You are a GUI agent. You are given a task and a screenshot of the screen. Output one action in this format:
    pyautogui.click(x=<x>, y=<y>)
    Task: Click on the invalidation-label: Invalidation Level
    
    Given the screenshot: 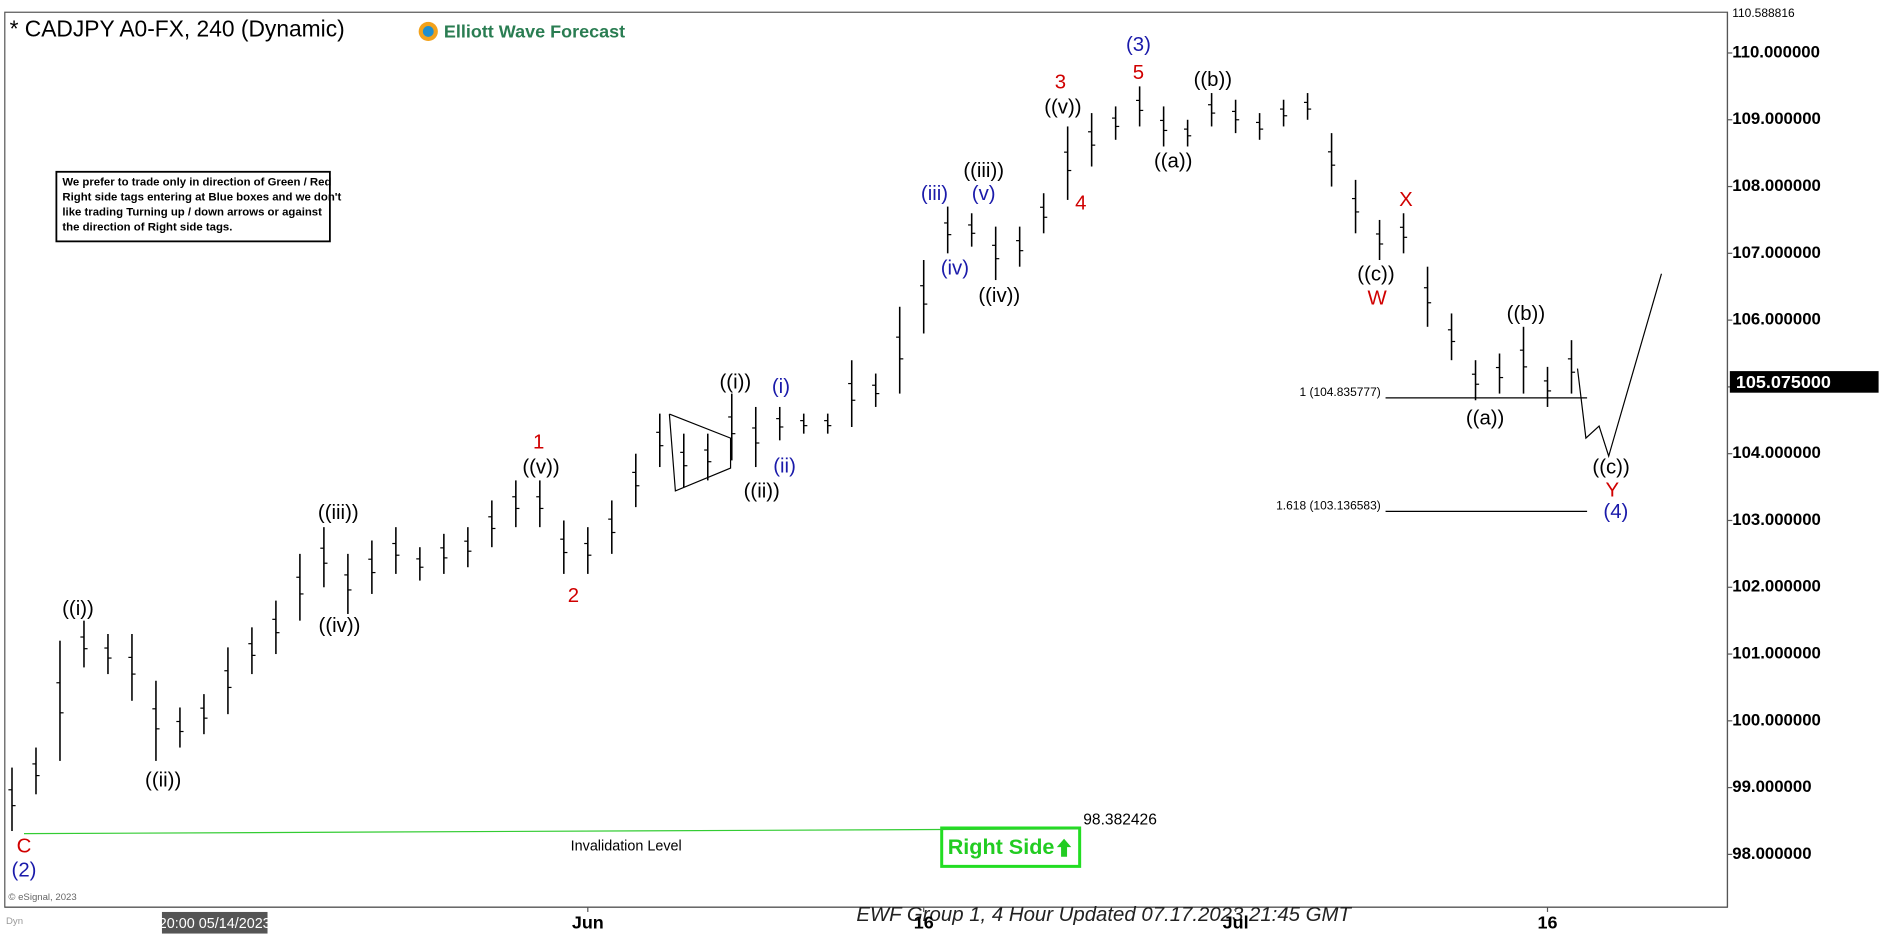 What is the action you would take?
    pyautogui.click(x=626, y=847)
    